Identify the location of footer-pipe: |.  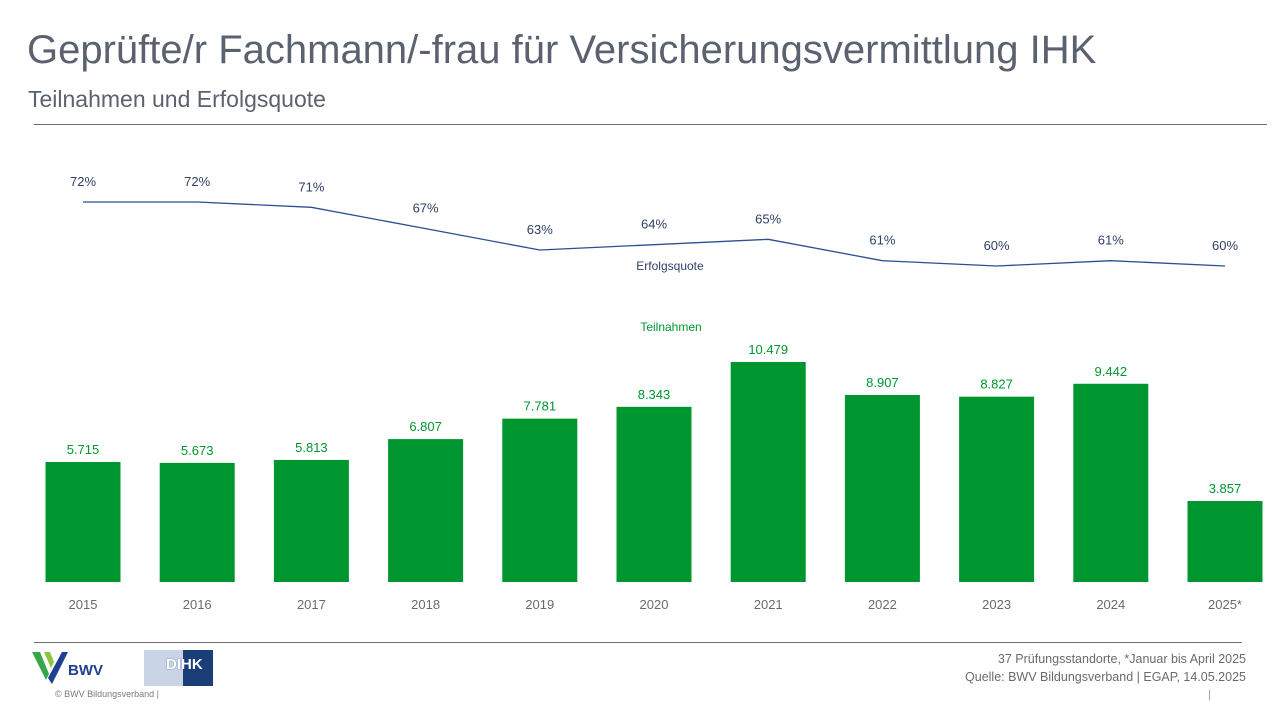
(1209, 695).